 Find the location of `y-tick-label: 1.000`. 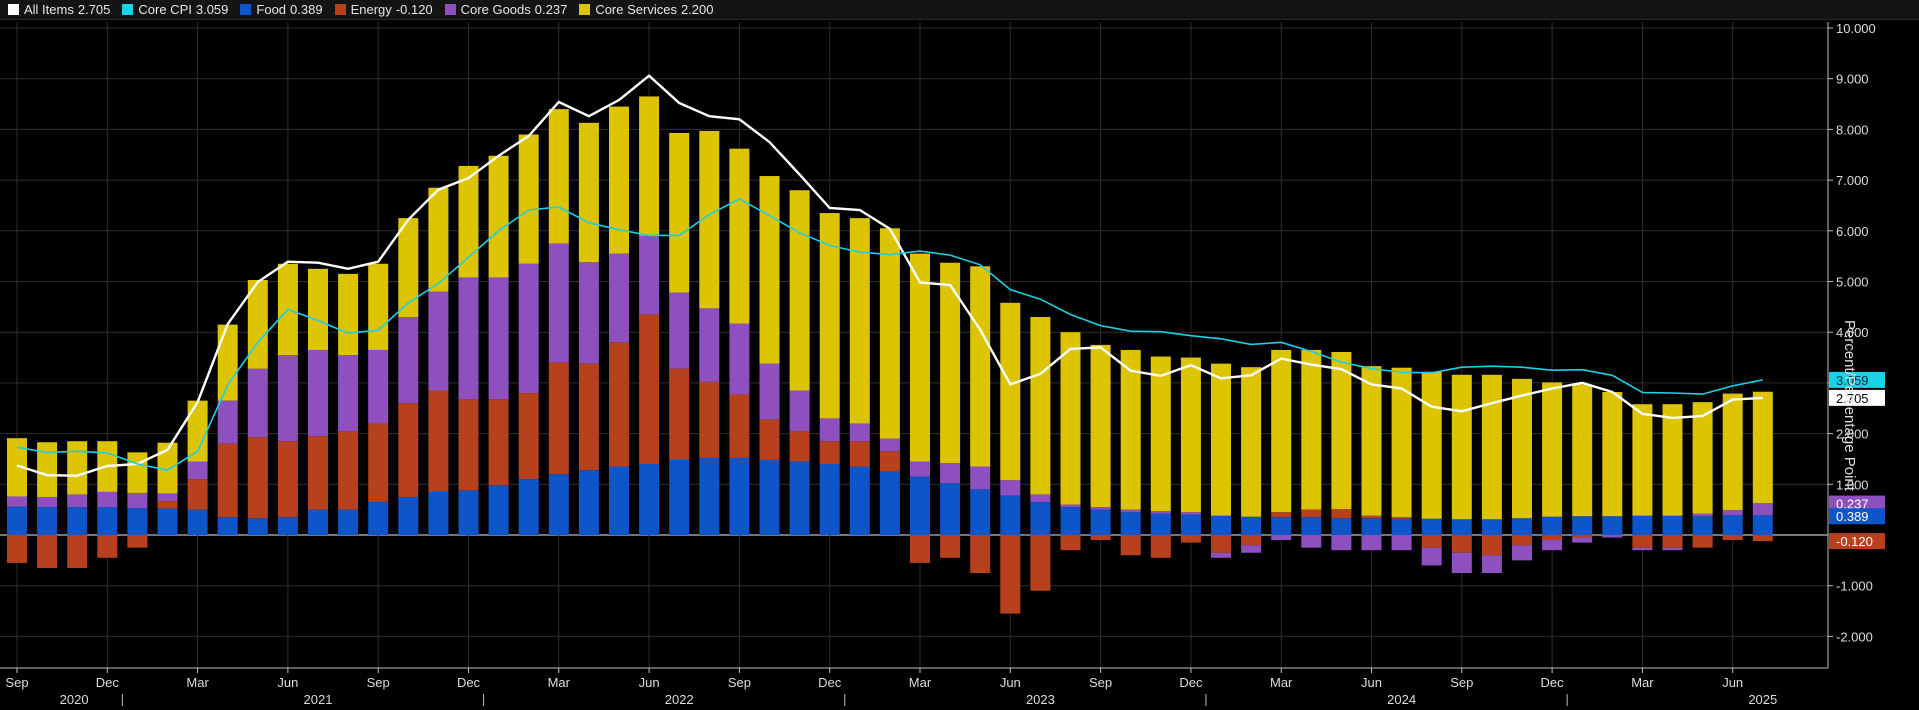

y-tick-label: 1.000 is located at coordinates (1852, 484).